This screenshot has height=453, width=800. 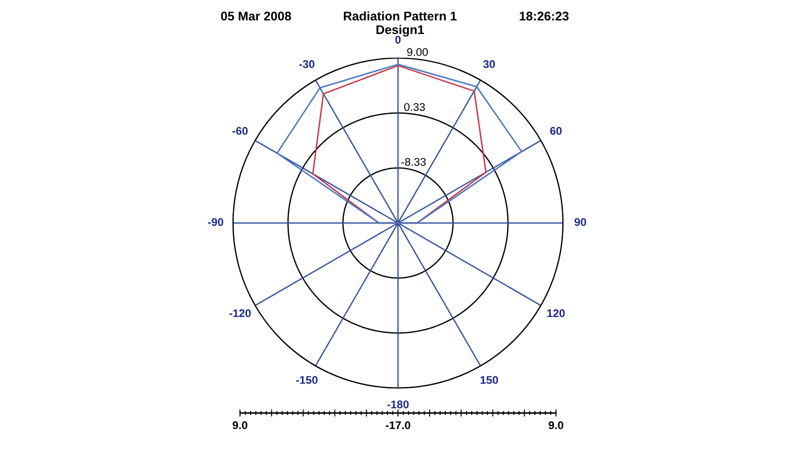 I want to click on spoke-label: -150, so click(x=307, y=380).